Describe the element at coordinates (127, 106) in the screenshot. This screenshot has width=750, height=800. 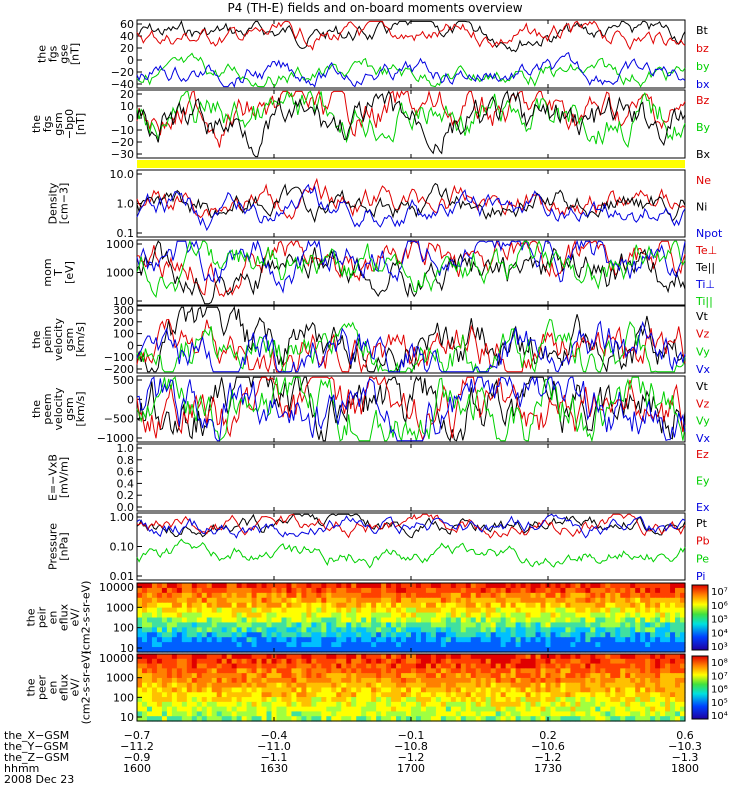
I see `y-tick-label: 10` at that location.